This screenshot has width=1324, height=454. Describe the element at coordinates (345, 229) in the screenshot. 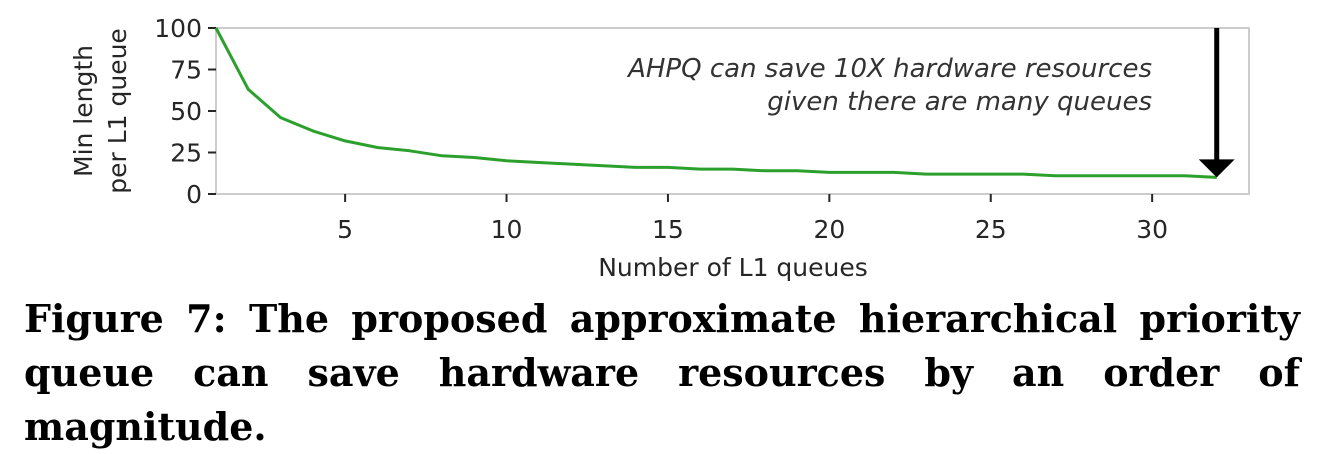

I see `x-tick-label: 5` at that location.